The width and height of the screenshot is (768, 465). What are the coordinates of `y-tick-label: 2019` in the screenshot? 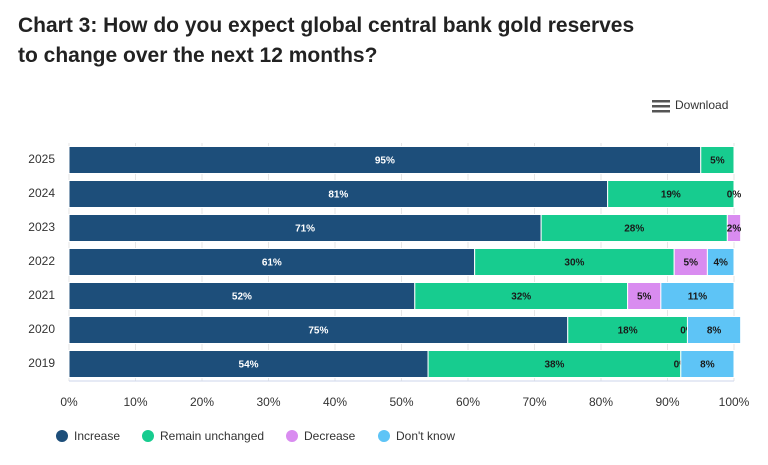 It's located at (41, 363).